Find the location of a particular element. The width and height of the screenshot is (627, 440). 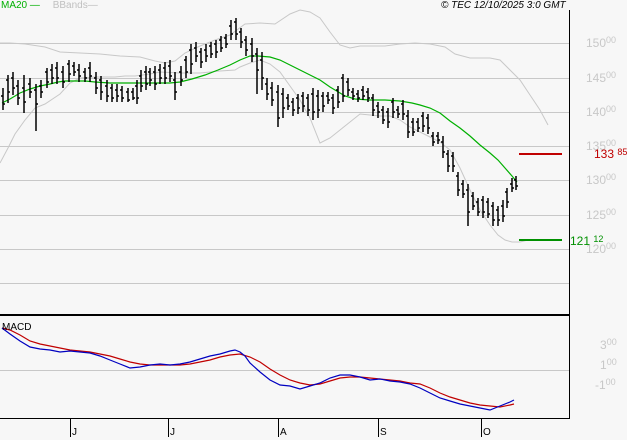

price-label-120: 12000 is located at coordinates (601, 248).